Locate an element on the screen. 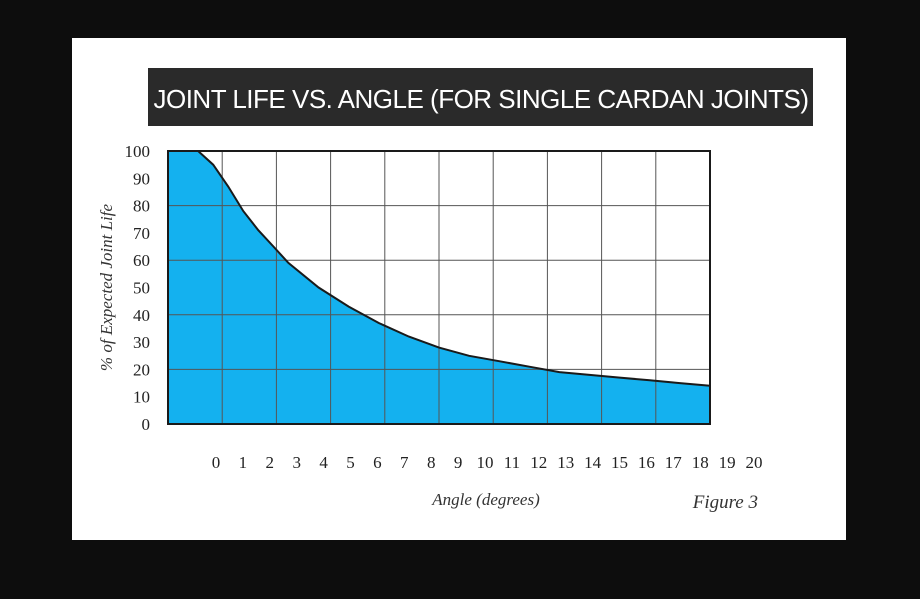 The width and height of the screenshot is (920, 599). x-tick-label: 10 is located at coordinates (485, 462).